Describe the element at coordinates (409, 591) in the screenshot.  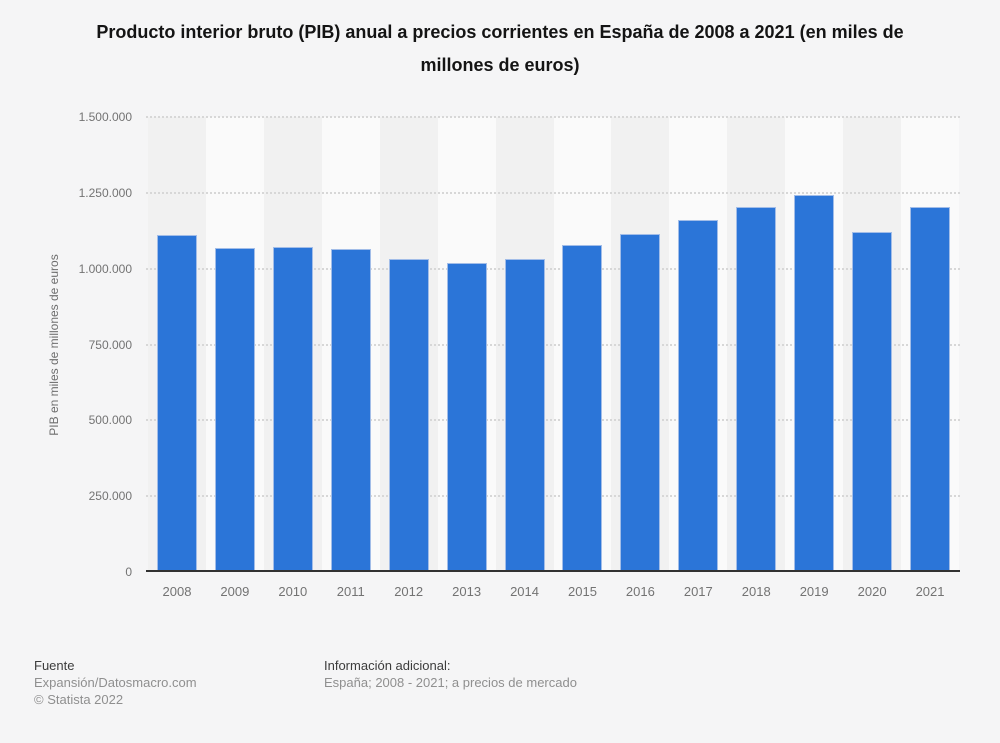
I see `x-tick-label: 2012` at that location.